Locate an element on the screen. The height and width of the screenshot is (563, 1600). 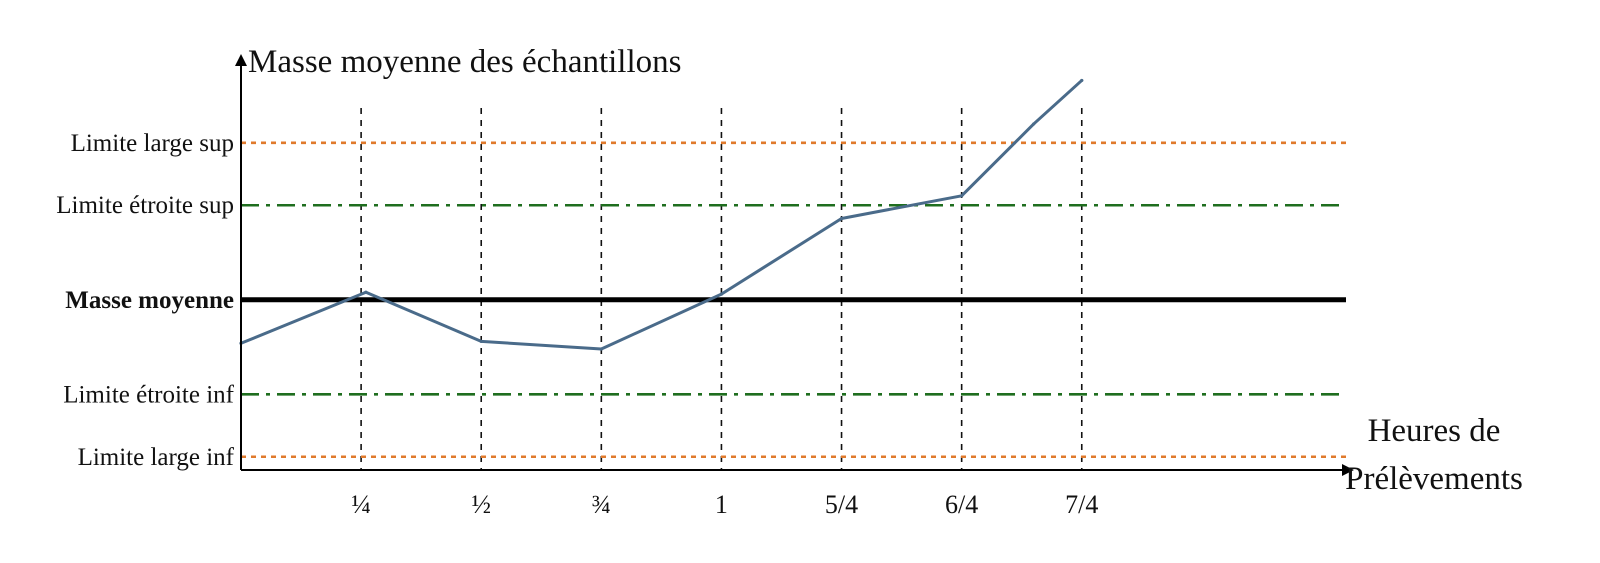
x-axis-title-line-1: Heures de is located at coordinates (1434, 431).